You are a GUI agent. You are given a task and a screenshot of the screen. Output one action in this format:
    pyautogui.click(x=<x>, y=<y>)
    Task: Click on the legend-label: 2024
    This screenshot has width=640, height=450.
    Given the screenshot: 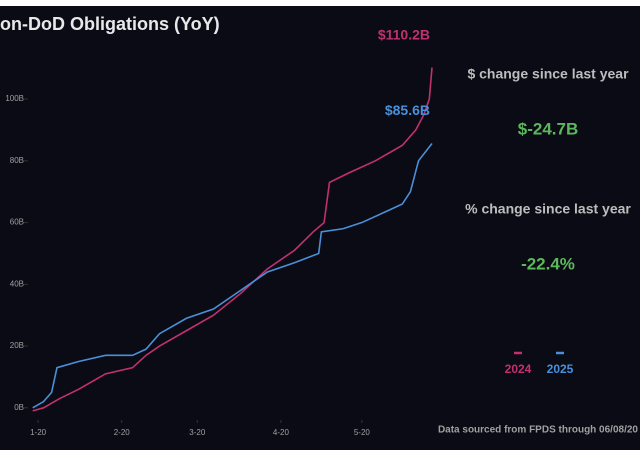 What is the action you would take?
    pyautogui.click(x=518, y=369)
    